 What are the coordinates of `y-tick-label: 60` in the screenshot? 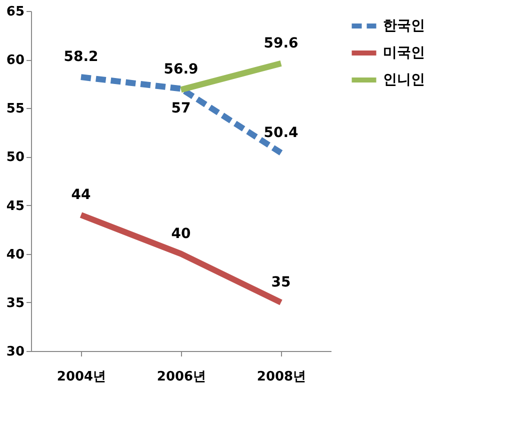 It's located at (15, 60).